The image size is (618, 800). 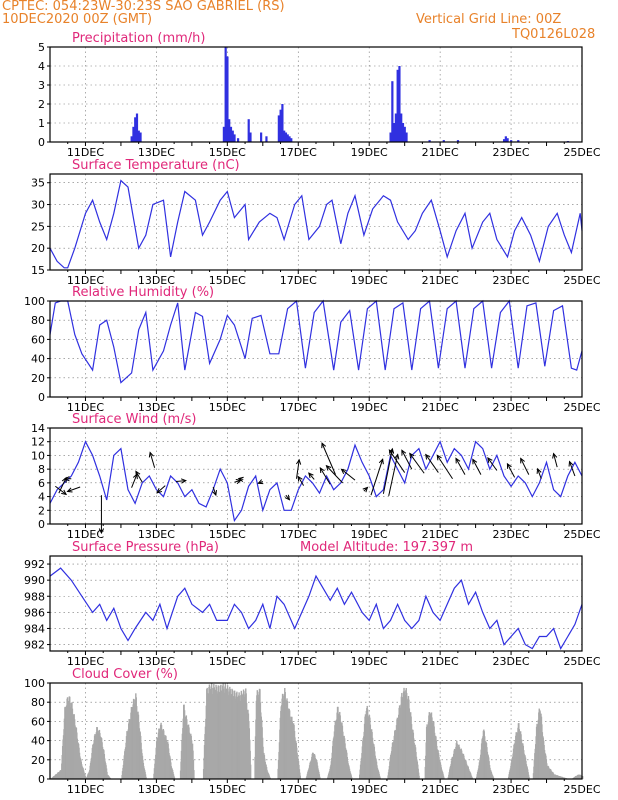 What do you see at coordinates (143, 7) in the screenshot?
I see `station-info: CPTEC: 054:23W-30:23S SAO GABRIEL (RS)` at bounding box center [143, 7].